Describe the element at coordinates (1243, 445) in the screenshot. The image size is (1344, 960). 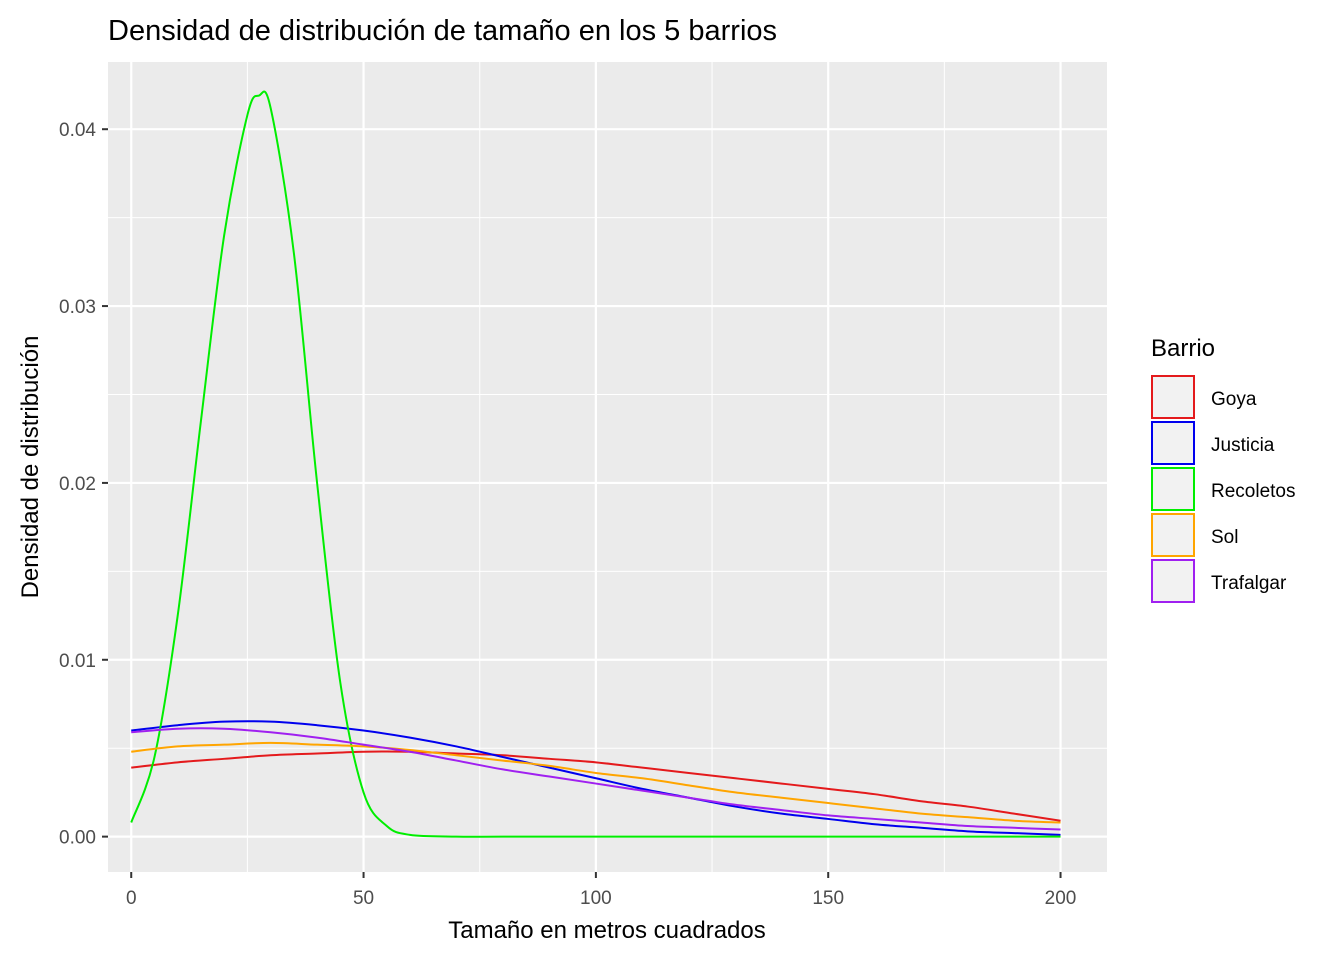
I see `legend-label-justicia: Justicia` at that location.